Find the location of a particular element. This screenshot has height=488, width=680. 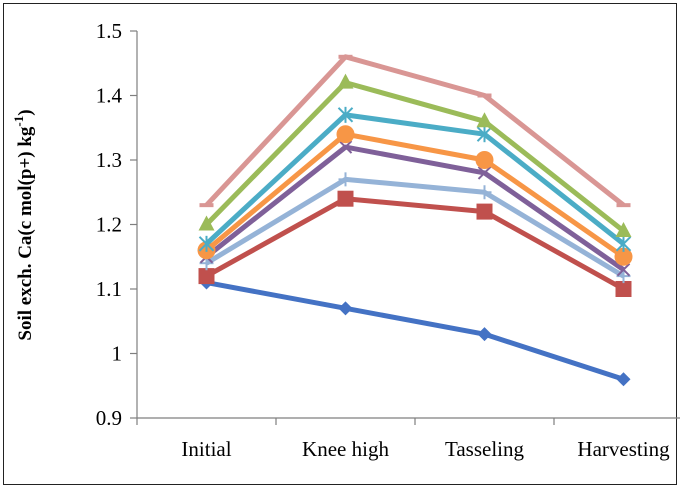

y-tick-label: 1.4 is located at coordinates (109, 96).